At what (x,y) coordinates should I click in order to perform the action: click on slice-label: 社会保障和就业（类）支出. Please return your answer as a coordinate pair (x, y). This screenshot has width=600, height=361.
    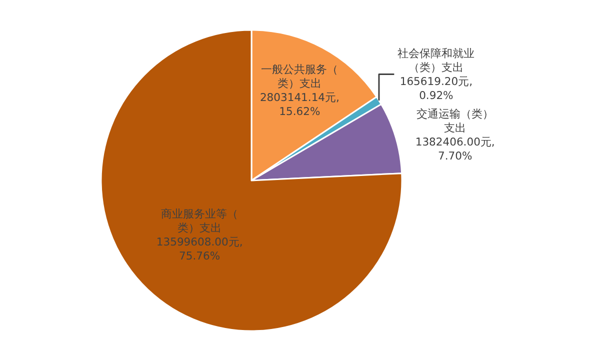
    Looking at the image, I should click on (436, 60).